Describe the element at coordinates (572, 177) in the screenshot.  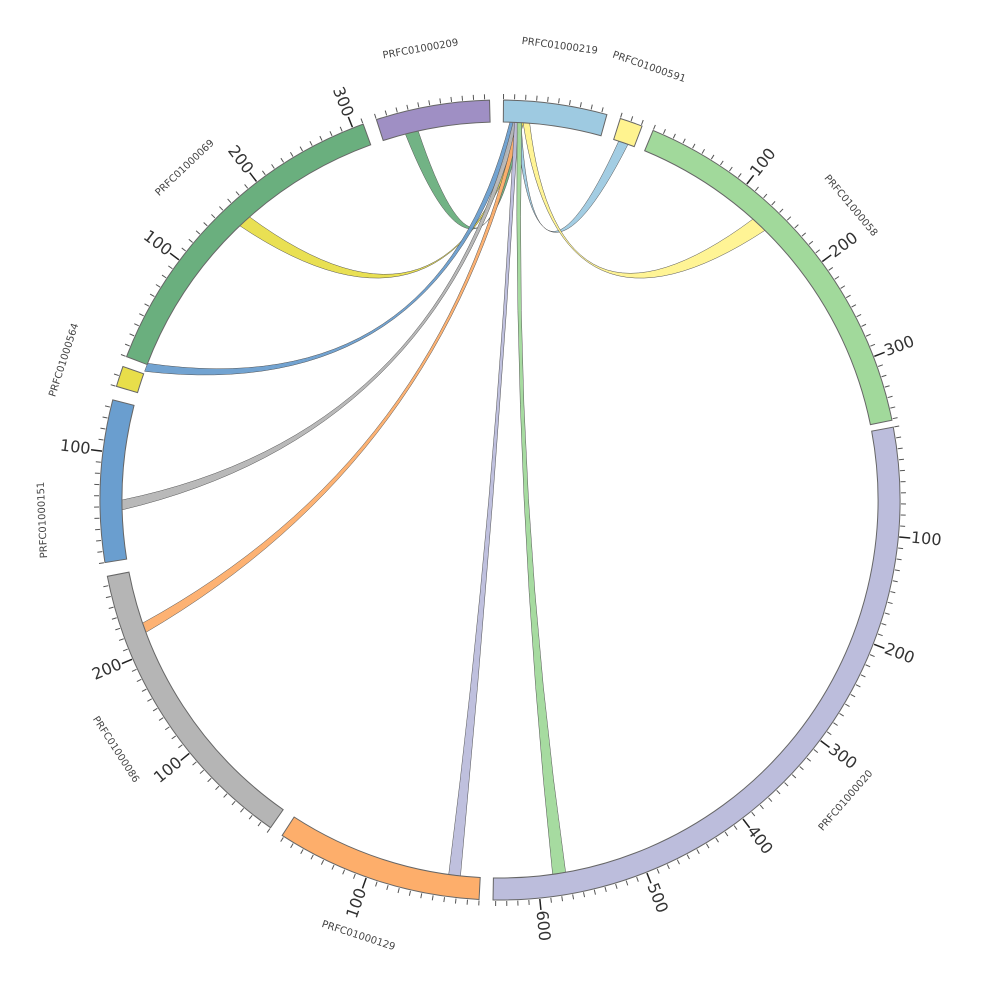
I see `chord` at that location.